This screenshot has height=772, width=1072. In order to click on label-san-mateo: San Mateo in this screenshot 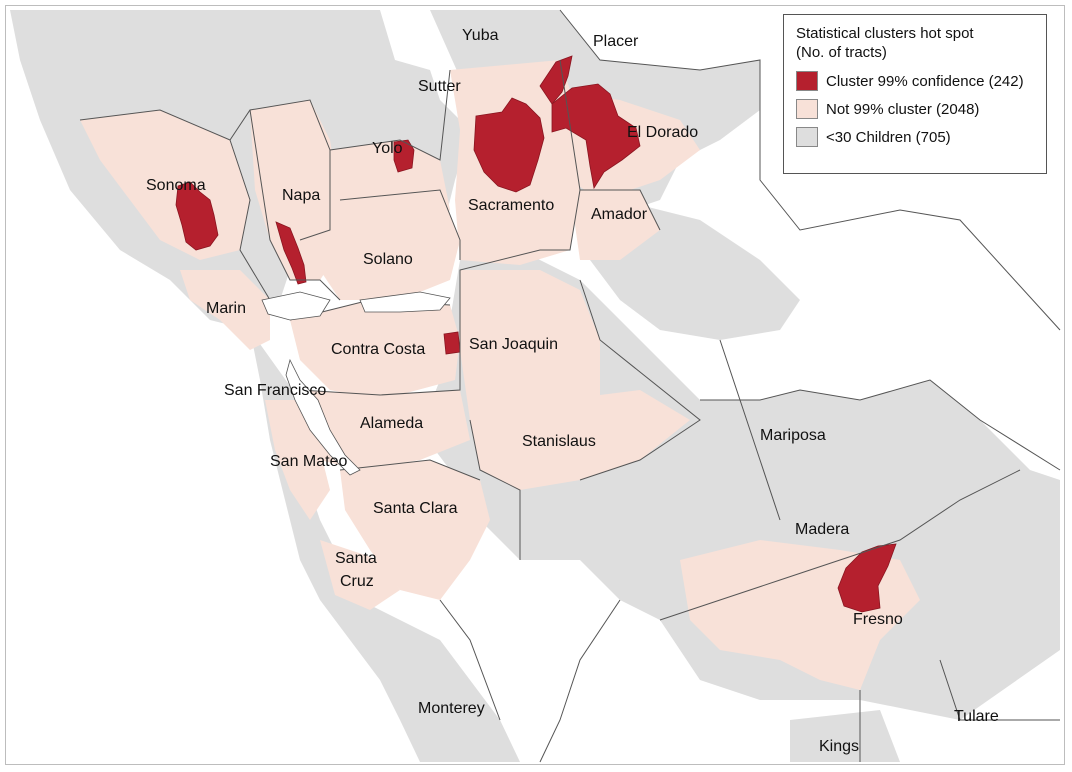, I will do `click(308, 461)`.